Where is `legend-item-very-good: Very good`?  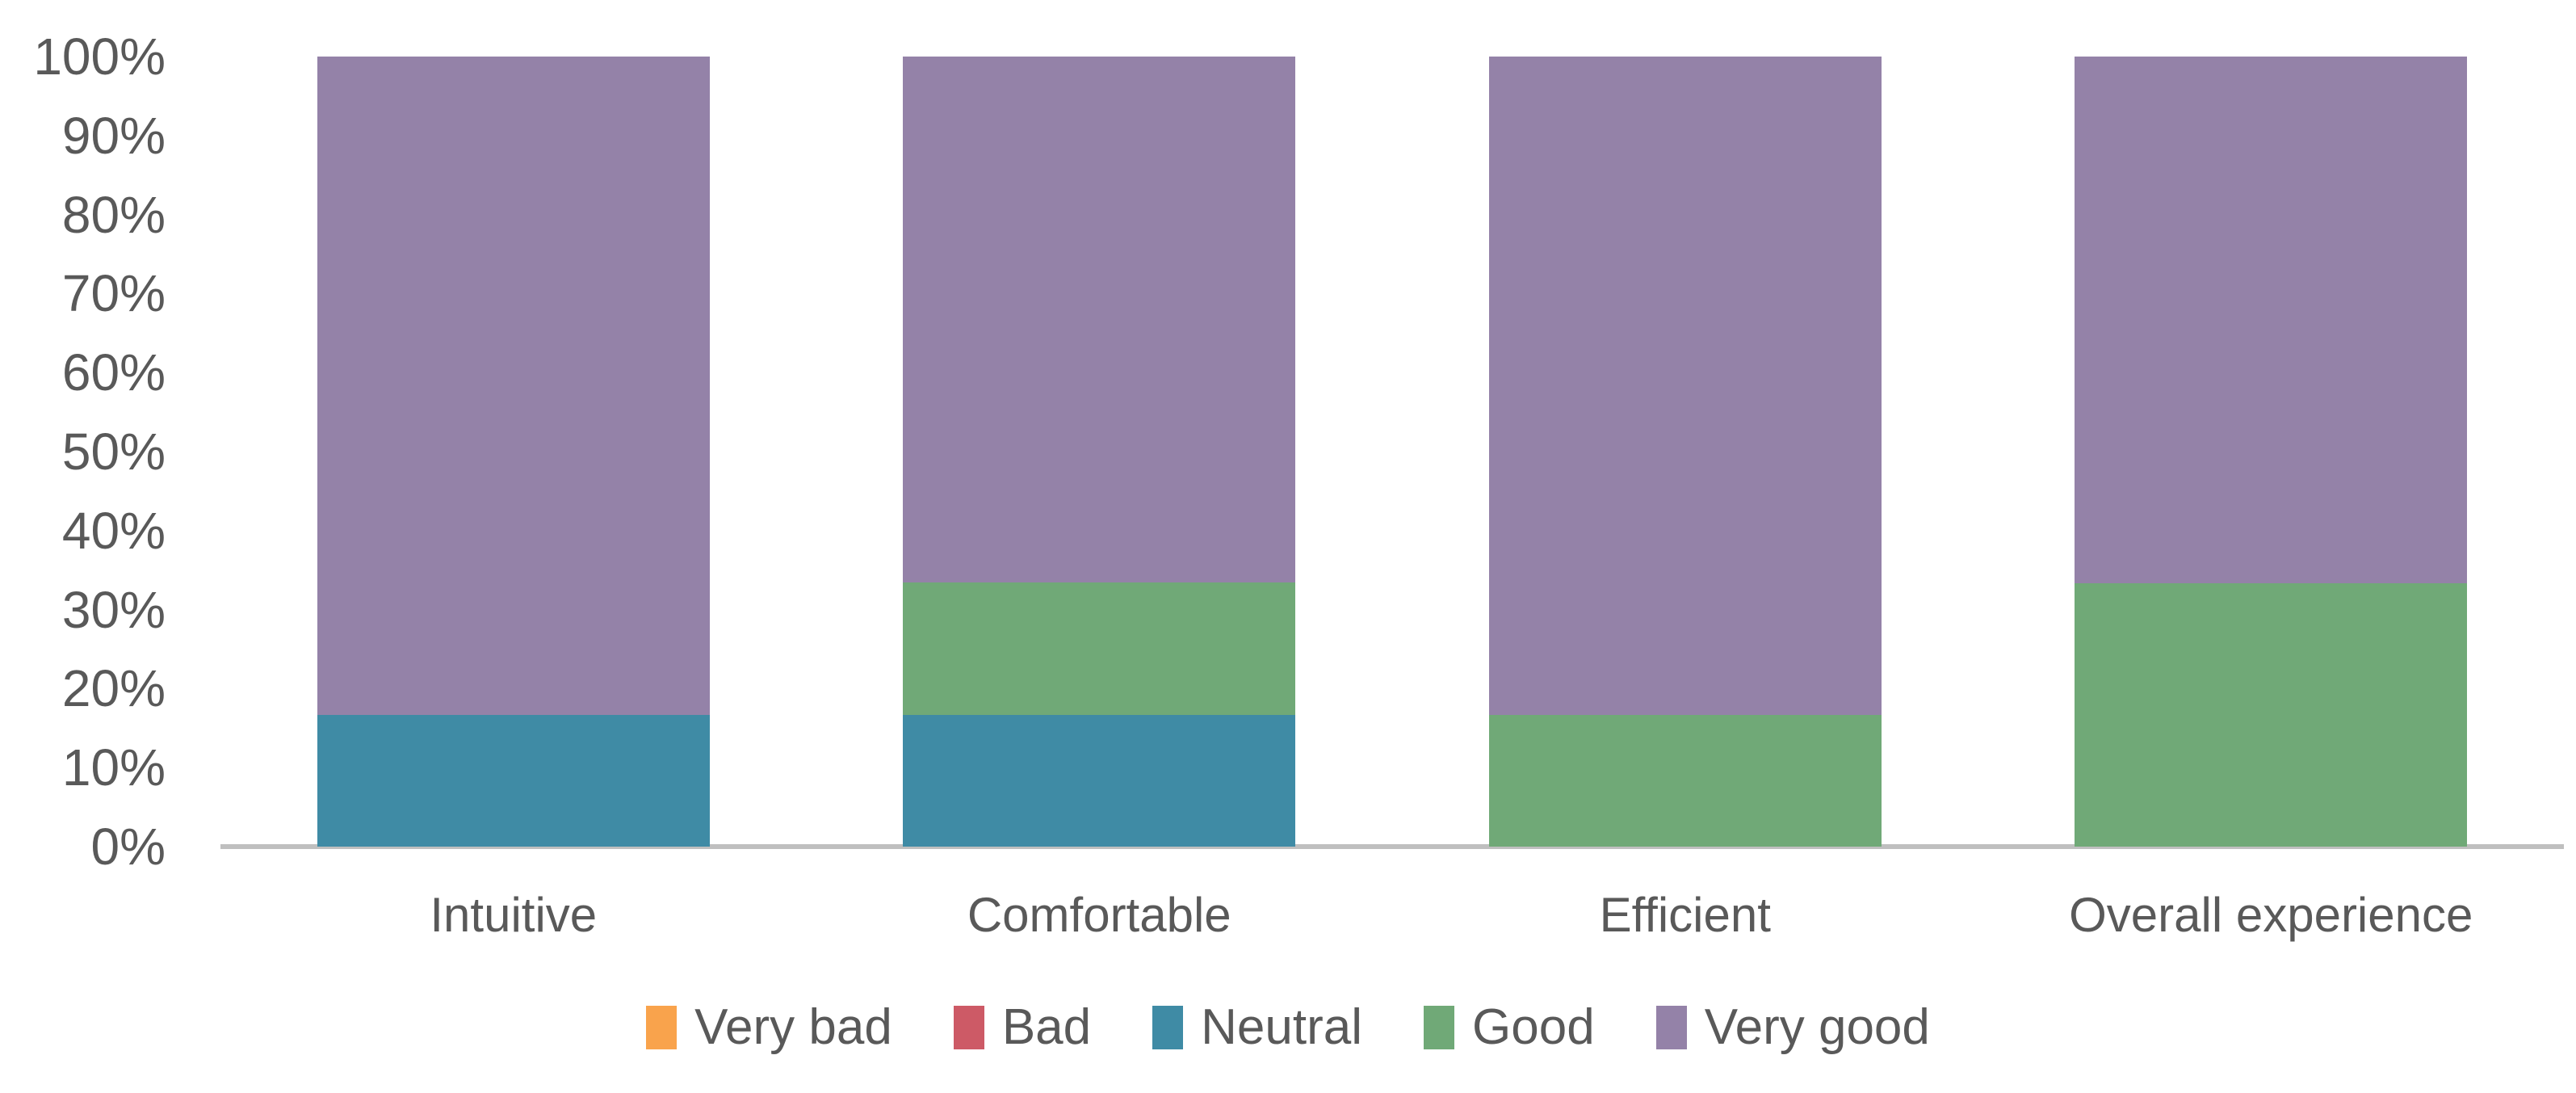 legend-item-very-good: Very good is located at coordinates (1793, 1027).